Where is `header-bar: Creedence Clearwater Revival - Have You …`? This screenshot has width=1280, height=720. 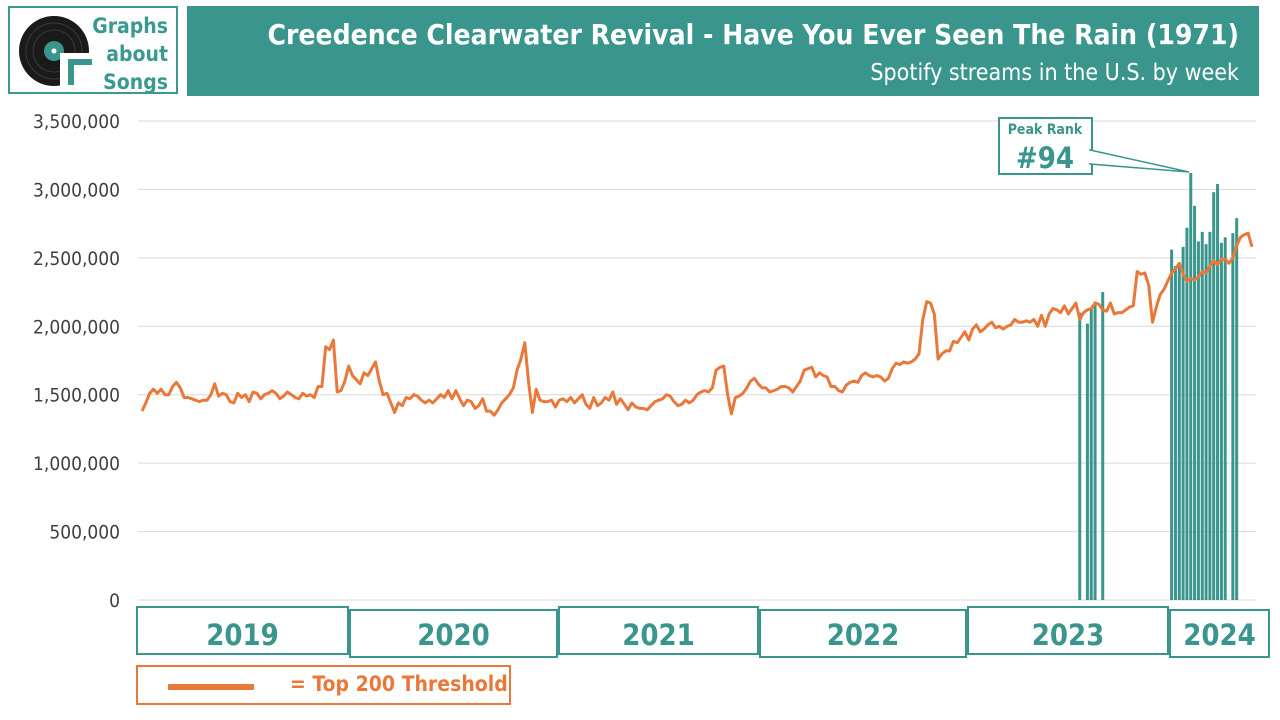 header-bar: Creedence Clearwater Revival - Have You … is located at coordinates (723, 51).